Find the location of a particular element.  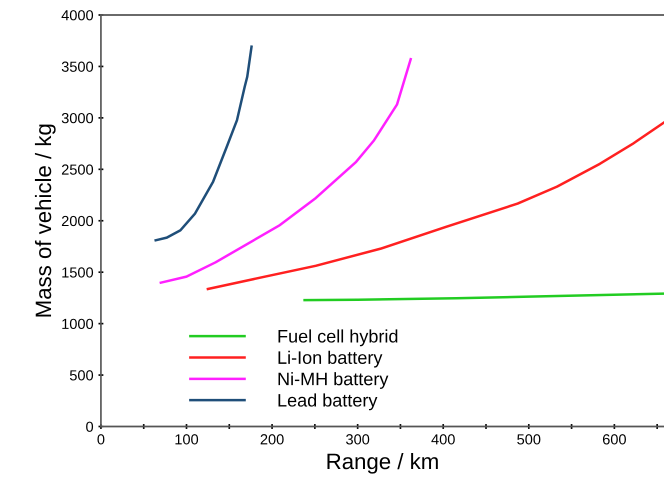

y-axis-title: Mass of vehicle / kg is located at coordinates (45, 220).